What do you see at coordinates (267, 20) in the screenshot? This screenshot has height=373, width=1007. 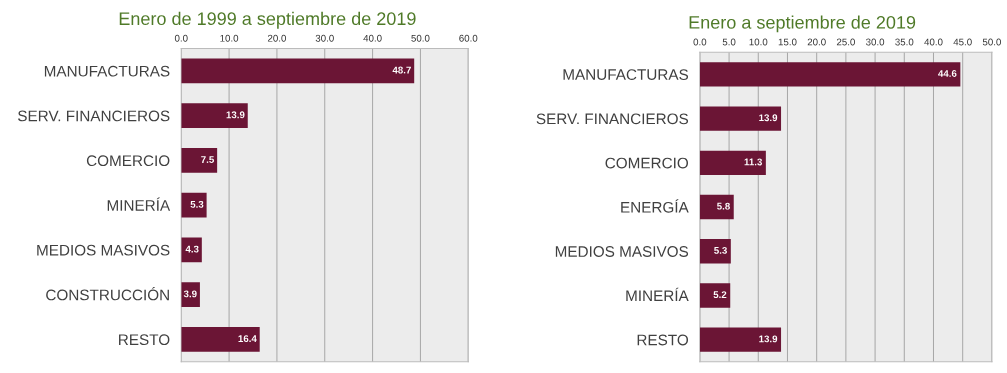 I see `chart-title: Enero de 1999 a septiembre de 2019` at bounding box center [267, 20].